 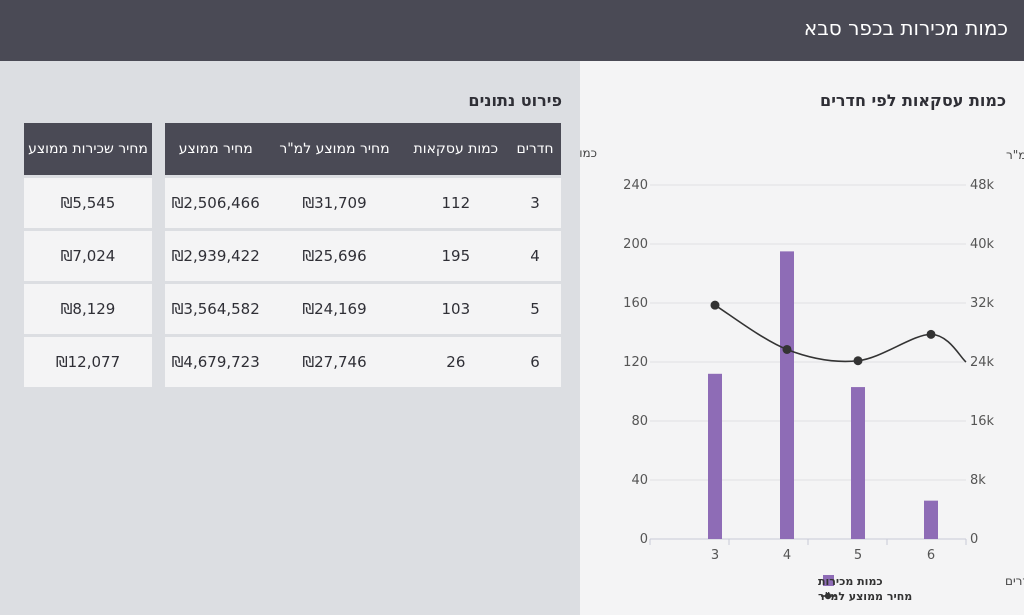 I want to click on table-row: 6 26 ₪27,746 ₪4,679,723, so click(x=363, y=362).